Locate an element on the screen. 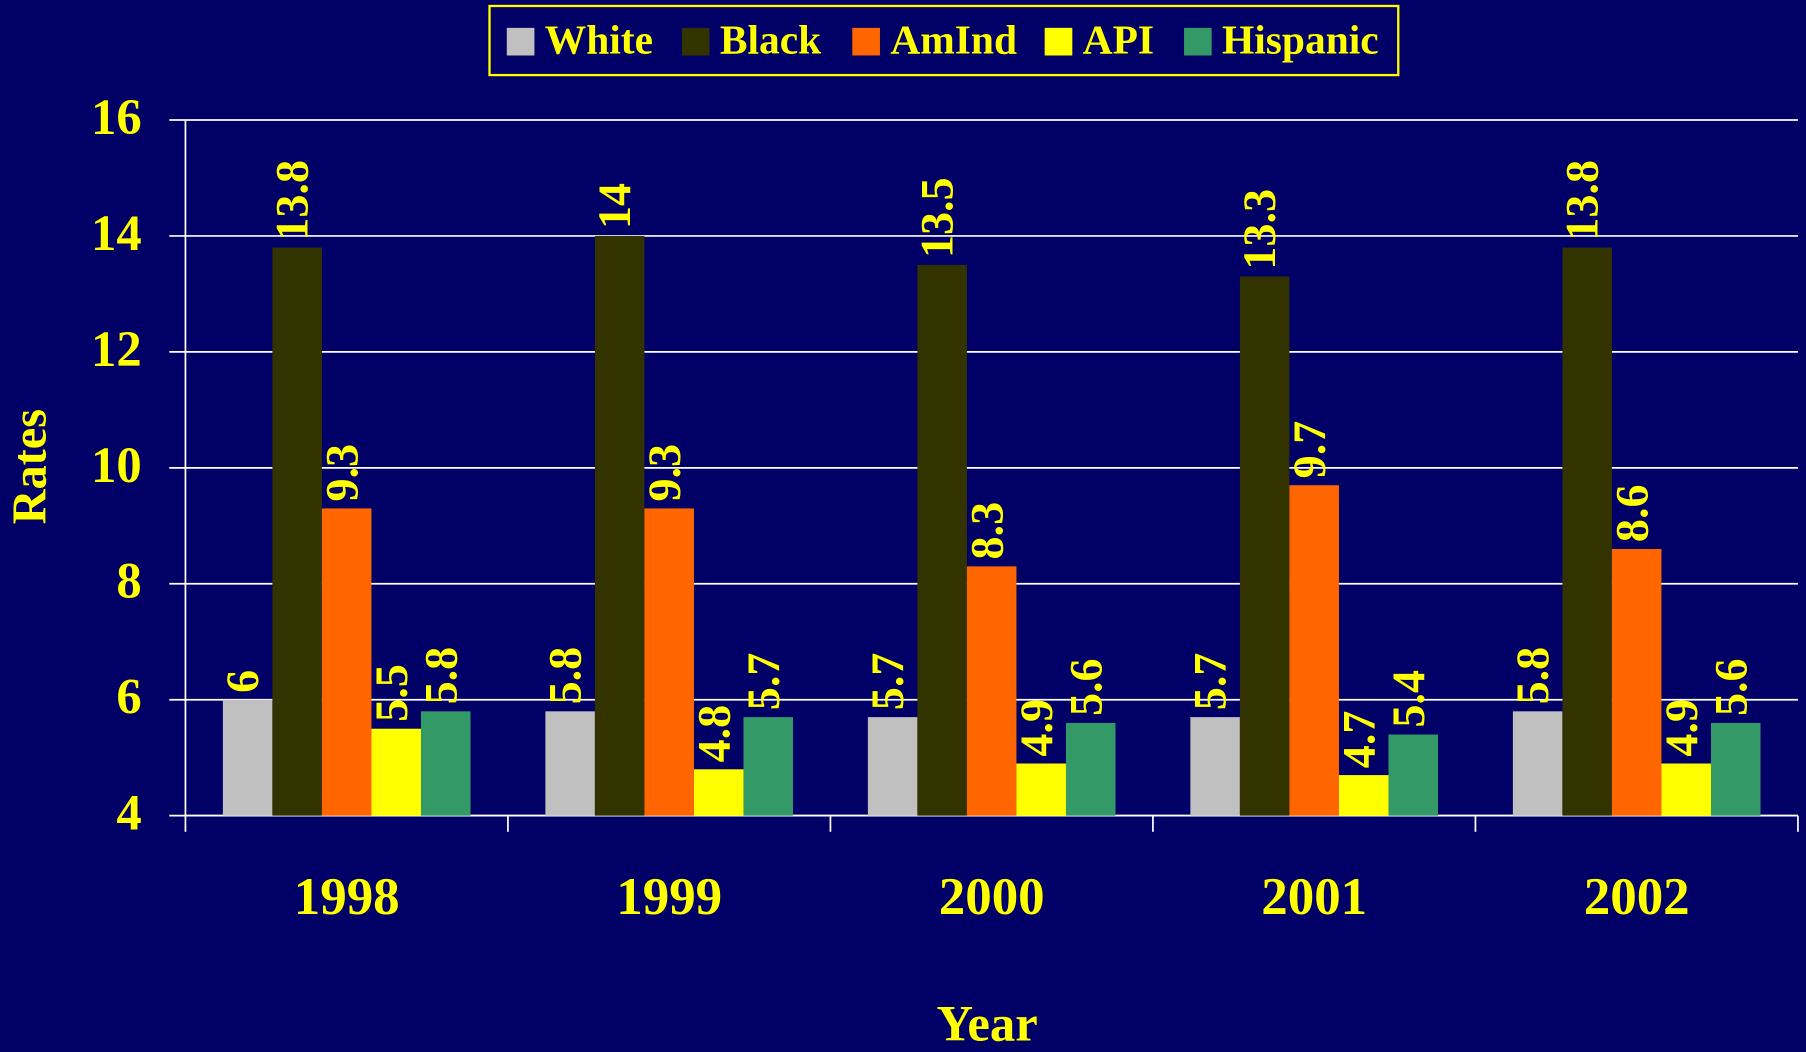 The height and width of the screenshot is (1052, 1806). data-label: 8.3 is located at coordinates (986, 531).